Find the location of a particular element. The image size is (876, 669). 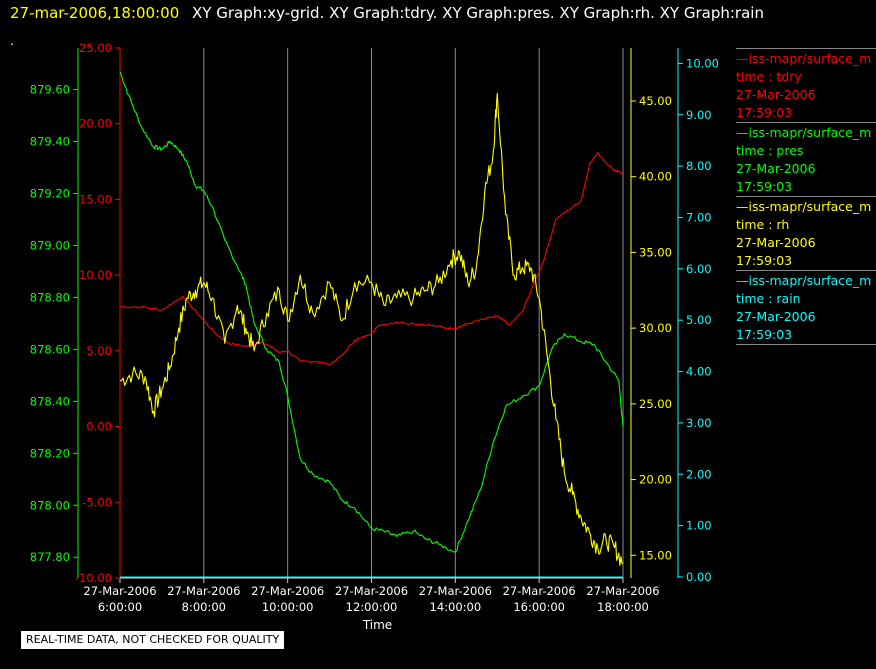

rh-tick-label: 40.00 is located at coordinates (655, 177).